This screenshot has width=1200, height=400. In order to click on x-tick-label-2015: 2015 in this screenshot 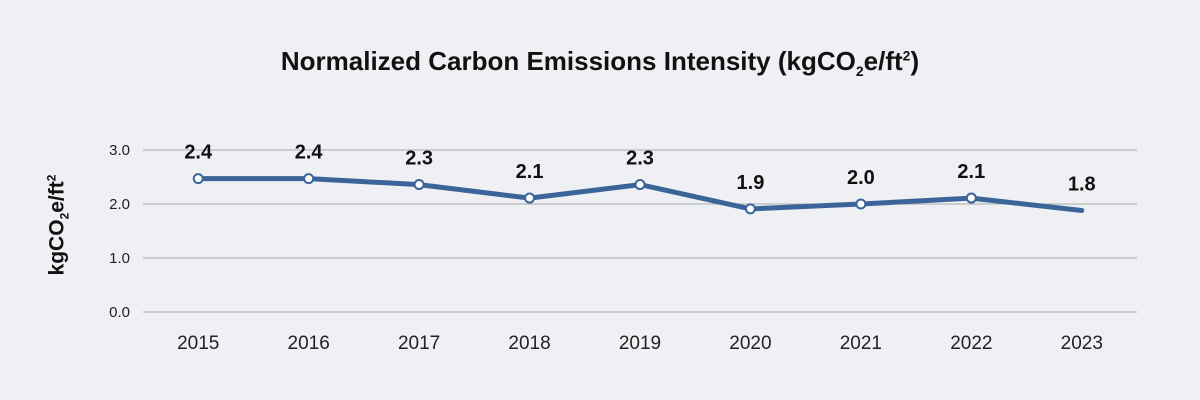, I will do `click(198, 343)`.